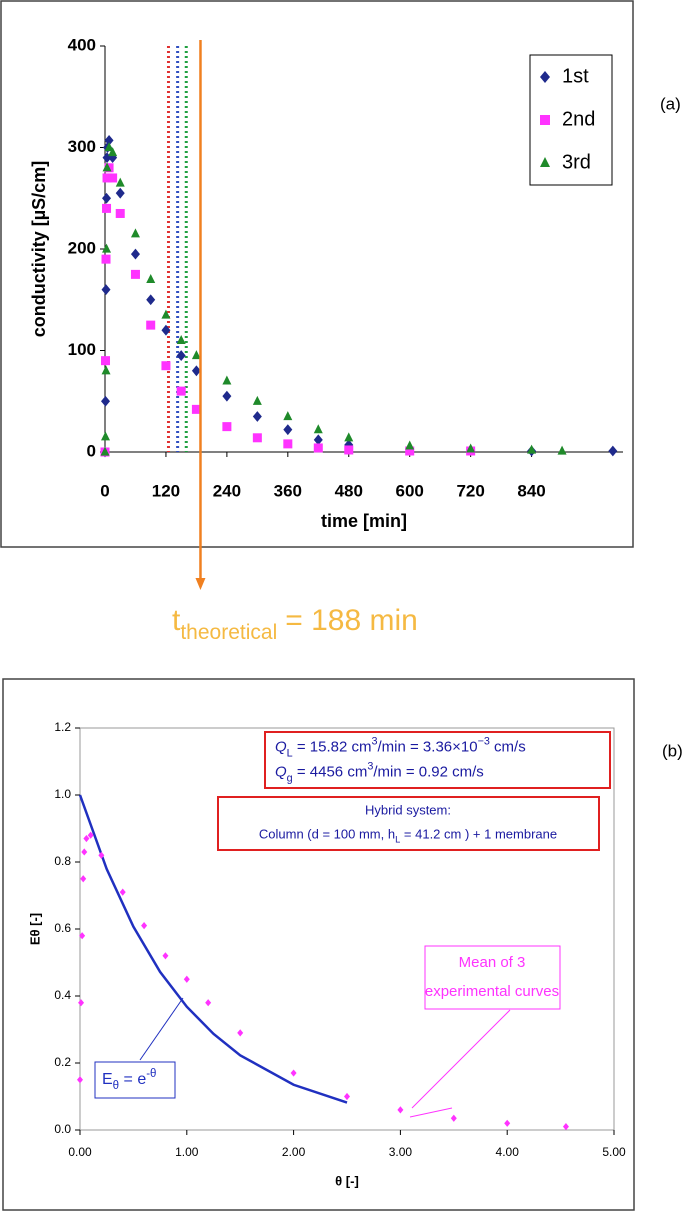 This screenshot has width=689, height=1217. I want to click on text-segment: Q, so click(281, 746).